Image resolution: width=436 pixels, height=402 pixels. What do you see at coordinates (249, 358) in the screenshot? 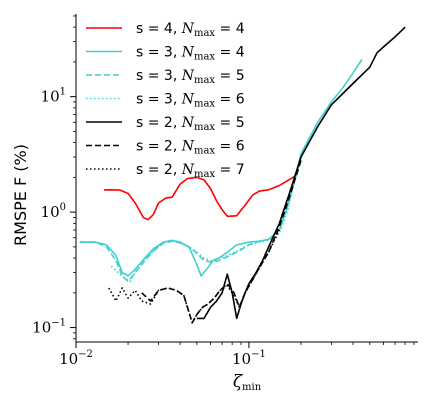
I see `x-tick-label: 10⁻¹` at bounding box center [249, 358].